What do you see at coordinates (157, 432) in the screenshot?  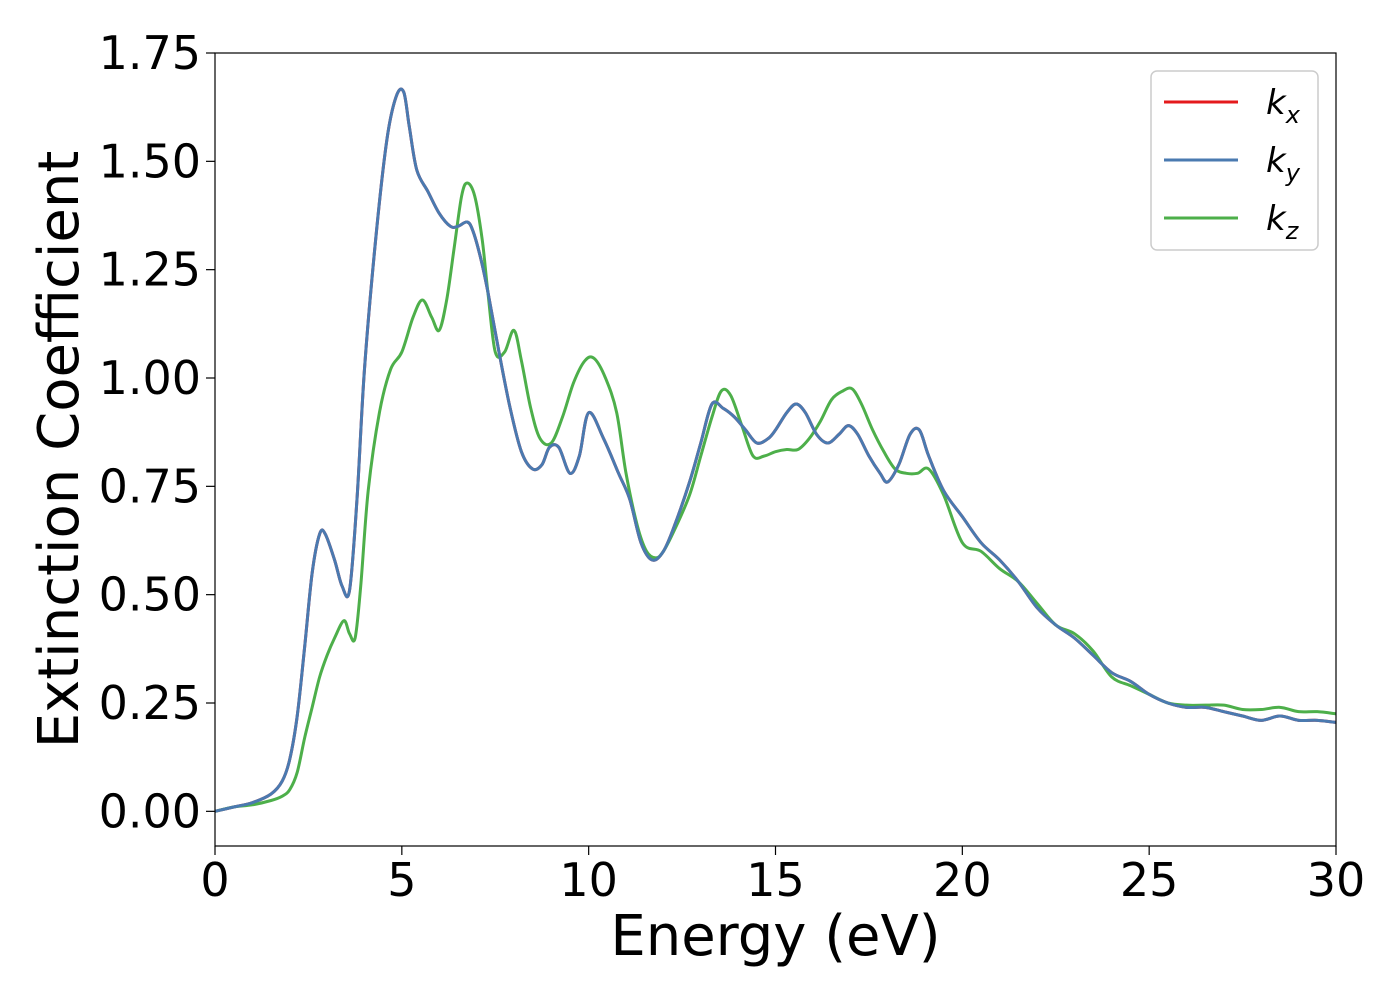 I see `y-axis-ticks: 0.00 0.25 0.50 0.75 1.00 1.25 1.50 1.75` at bounding box center [157, 432].